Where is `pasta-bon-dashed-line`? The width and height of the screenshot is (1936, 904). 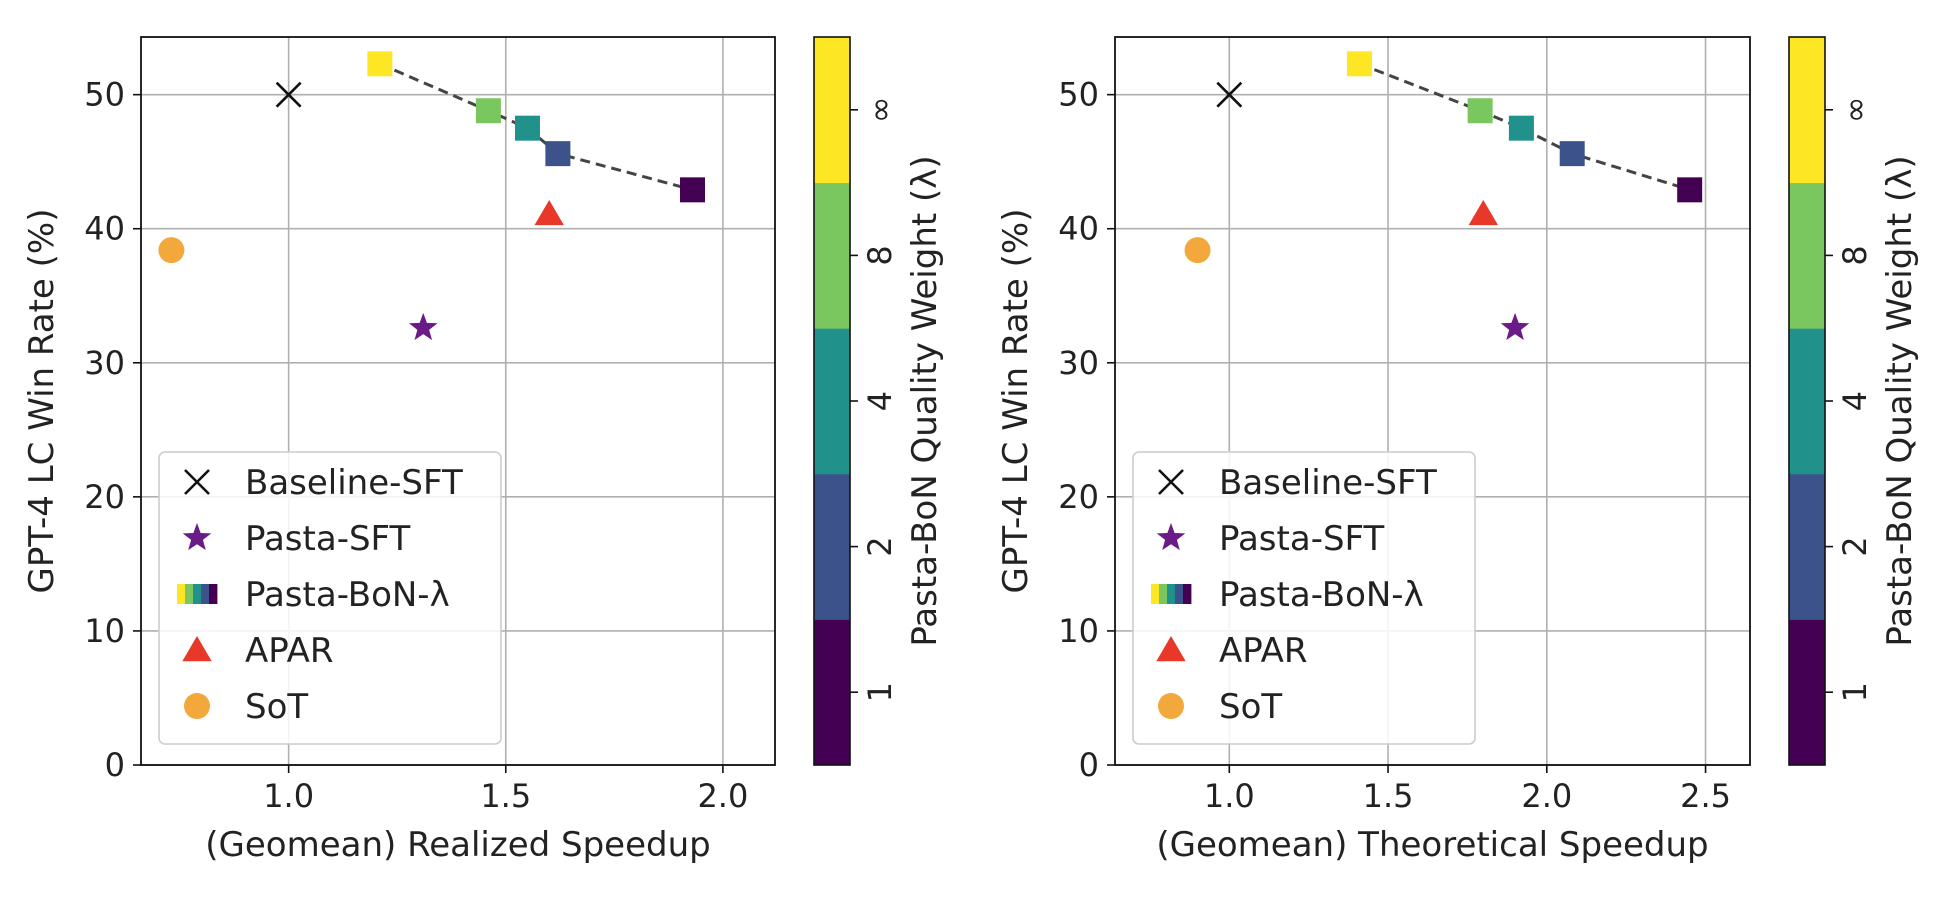
pasta-bon-dashed-line is located at coordinates (1524, 127).